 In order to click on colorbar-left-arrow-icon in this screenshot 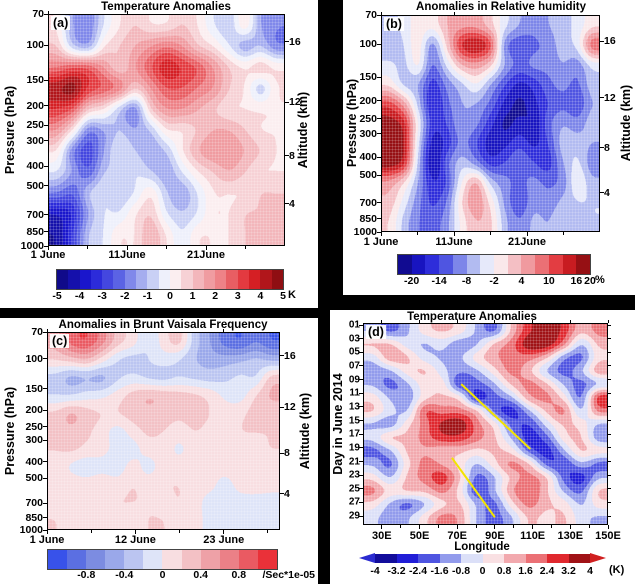, I will do `click(367, 558)`.